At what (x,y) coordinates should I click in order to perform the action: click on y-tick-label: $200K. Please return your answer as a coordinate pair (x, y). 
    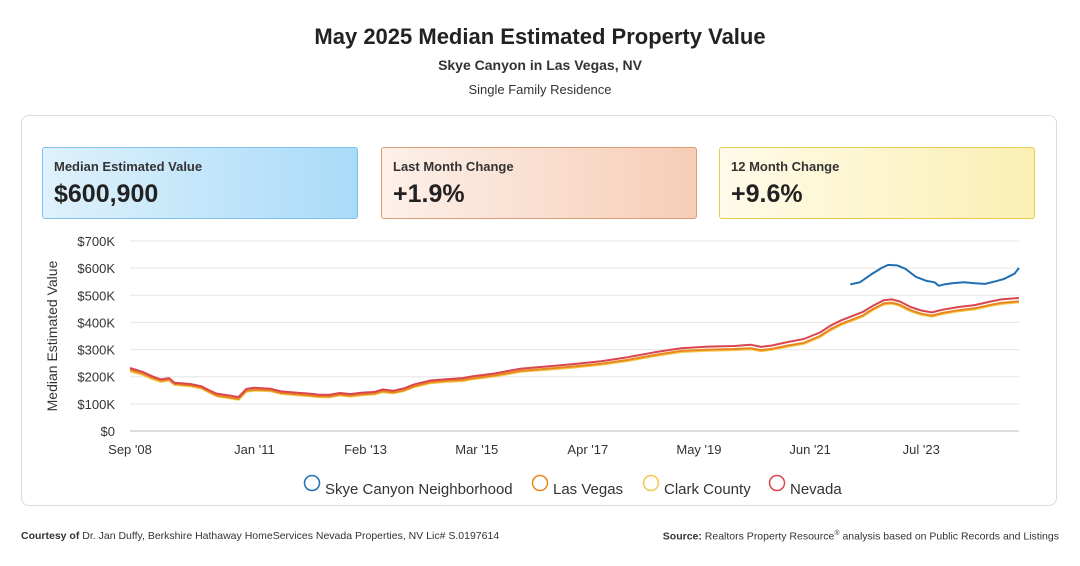
    Looking at the image, I should click on (96, 377).